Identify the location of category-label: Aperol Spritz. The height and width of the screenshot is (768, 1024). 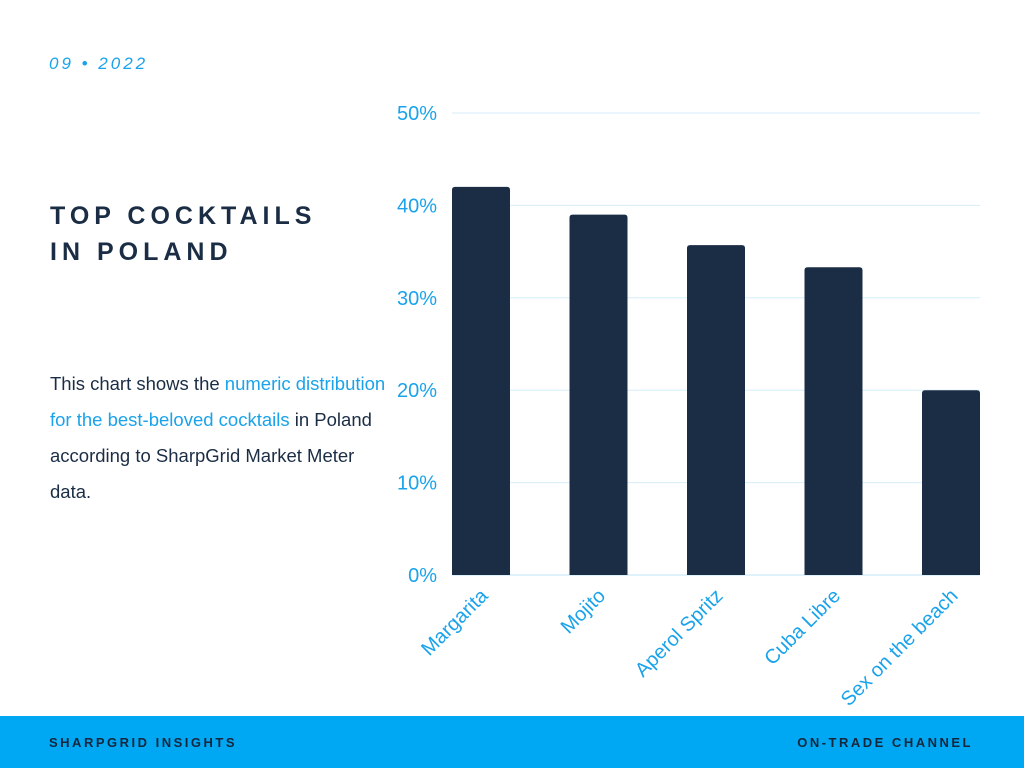
(679, 633).